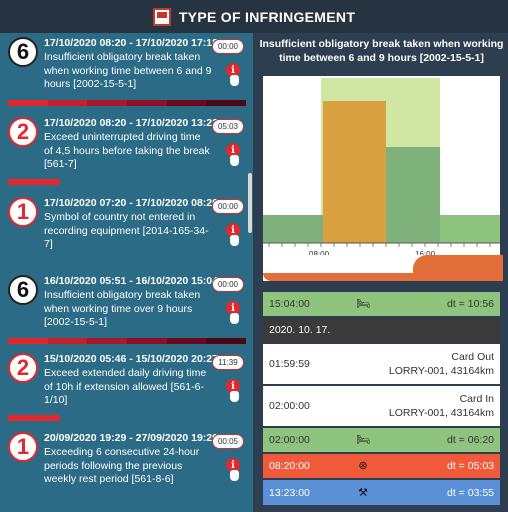 The width and height of the screenshot is (508, 512). I want to click on infringement-date-range: 17/10/2020 08:20 - 17/10/2020 17:18, so click(131, 43).